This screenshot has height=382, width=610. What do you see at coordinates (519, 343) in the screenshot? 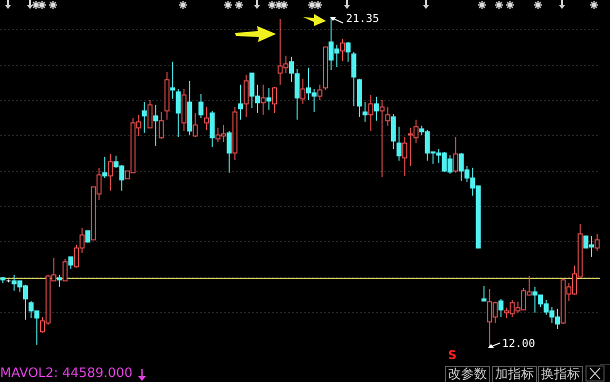
I see `annotation: 12.00` at bounding box center [519, 343].